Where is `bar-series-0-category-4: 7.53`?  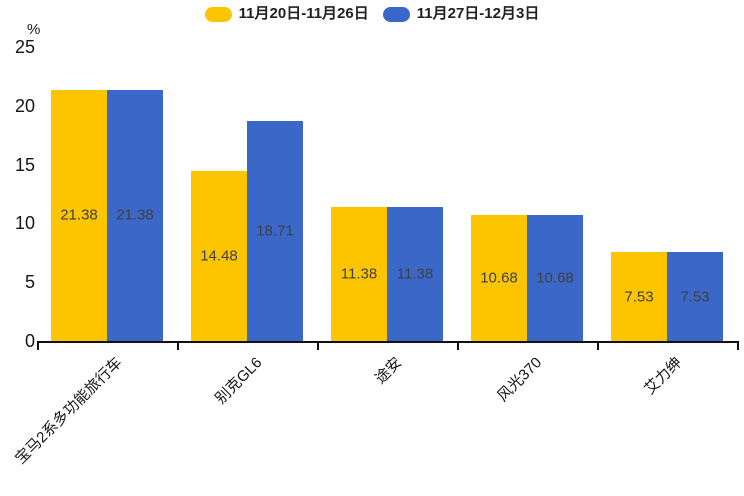 bar-series-0-category-4: 7.53 is located at coordinates (639, 296).